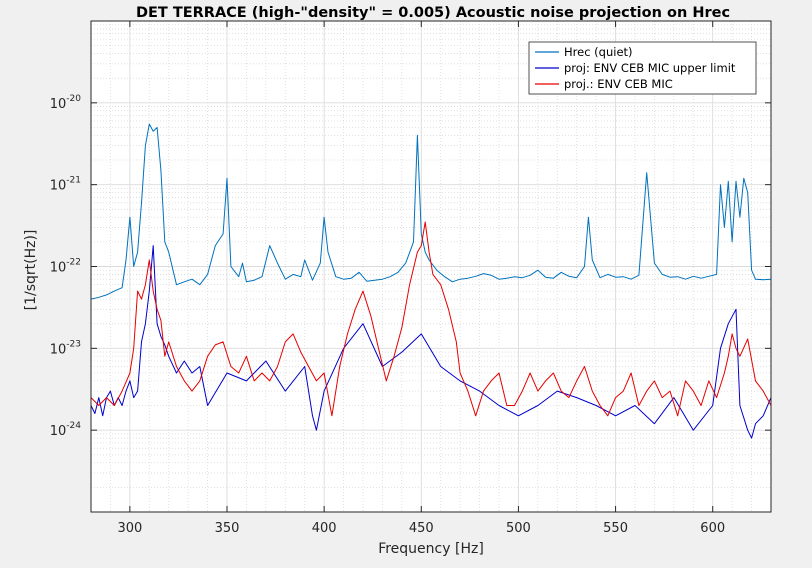  I want to click on y-tick-label: 10-20, so click(66, 103).